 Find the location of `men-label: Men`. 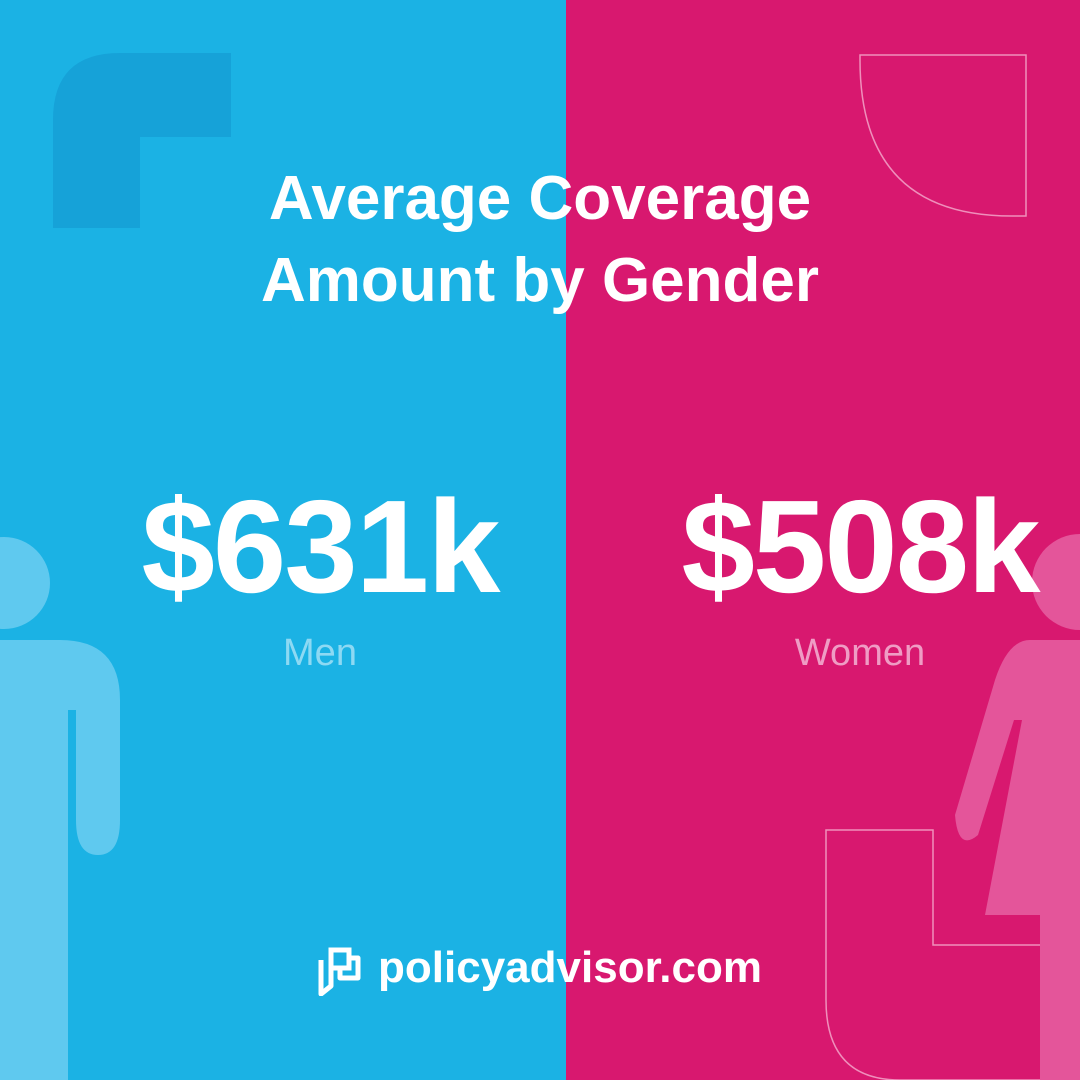

men-label: Men is located at coordinates (320, 653).